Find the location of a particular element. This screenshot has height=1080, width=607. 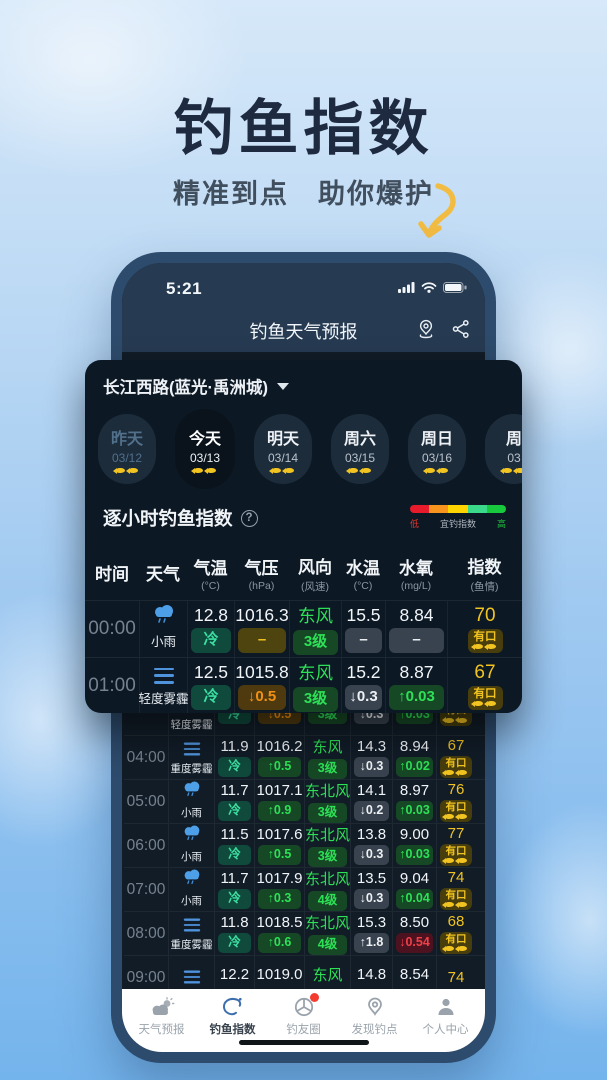

location-selector: 长江西路(蓝光·禹洲城) is located at coordinates (196, 386).